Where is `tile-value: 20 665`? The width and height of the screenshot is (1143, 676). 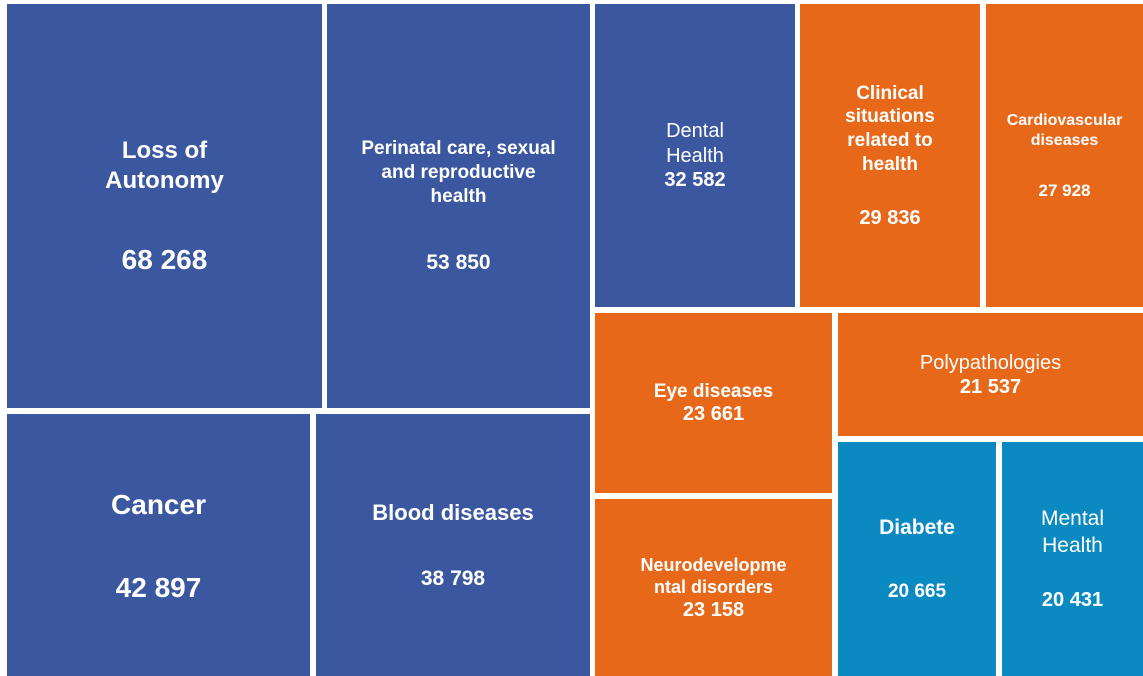
tile-value: 20 665 is located at coordinates (917, 592).